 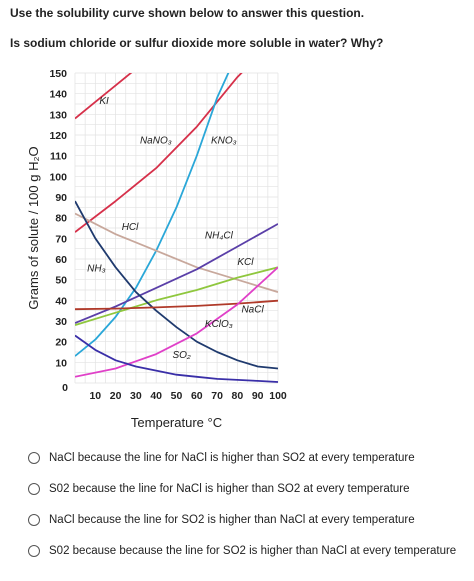 What do you see at coordinates (176, 422) in the screenshot?
I see `x-axis-label: Temperature °C` at bounding box center [176, 422].